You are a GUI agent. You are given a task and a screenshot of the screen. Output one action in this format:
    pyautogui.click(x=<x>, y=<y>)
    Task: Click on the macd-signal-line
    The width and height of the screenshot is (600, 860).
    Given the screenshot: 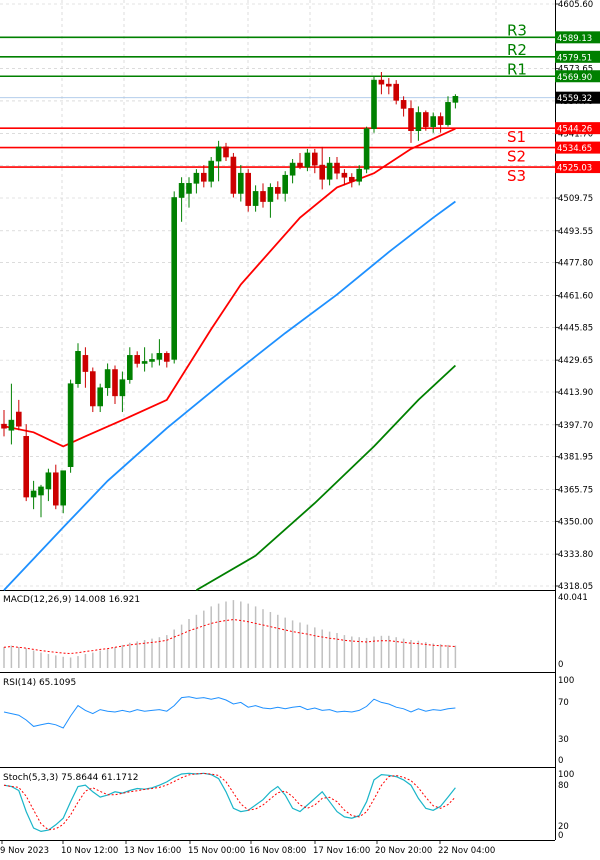 What is the action you would take?
    pyautogui.click(x=229, y=637)
    